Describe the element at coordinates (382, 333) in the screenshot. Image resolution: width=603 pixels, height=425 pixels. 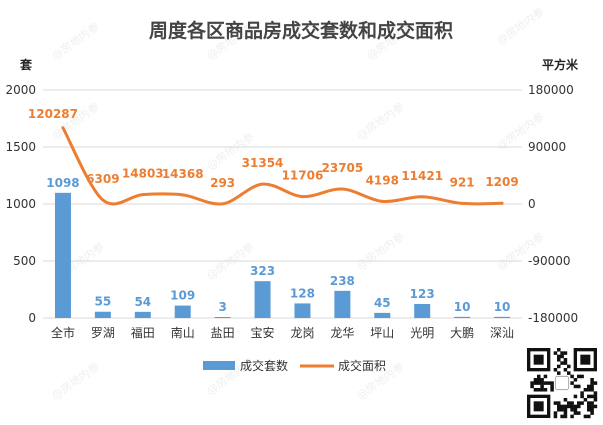
I see `category-label: 坪山` at that location.